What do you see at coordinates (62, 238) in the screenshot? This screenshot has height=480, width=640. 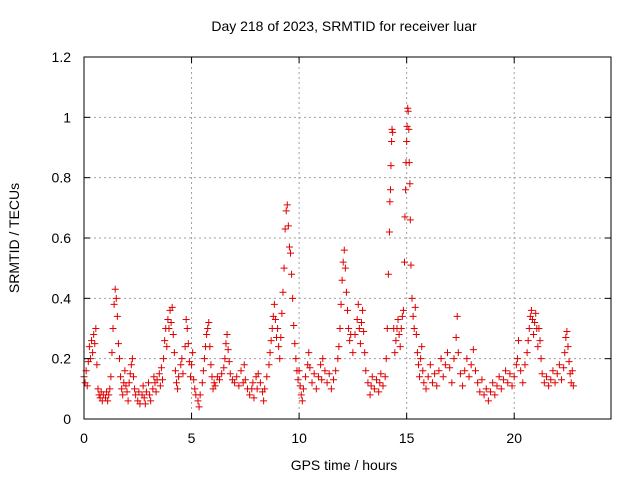 I see `y-tick-label: 0.6` at bounding box center [62, 238].